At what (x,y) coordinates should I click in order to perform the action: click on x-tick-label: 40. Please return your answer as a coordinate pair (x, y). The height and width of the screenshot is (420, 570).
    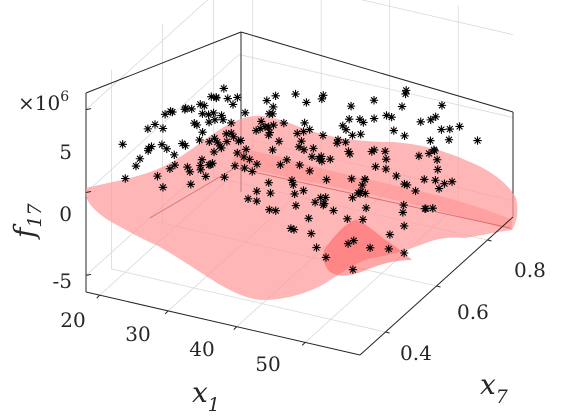
    Looking at the image, I should click on (201, 349).